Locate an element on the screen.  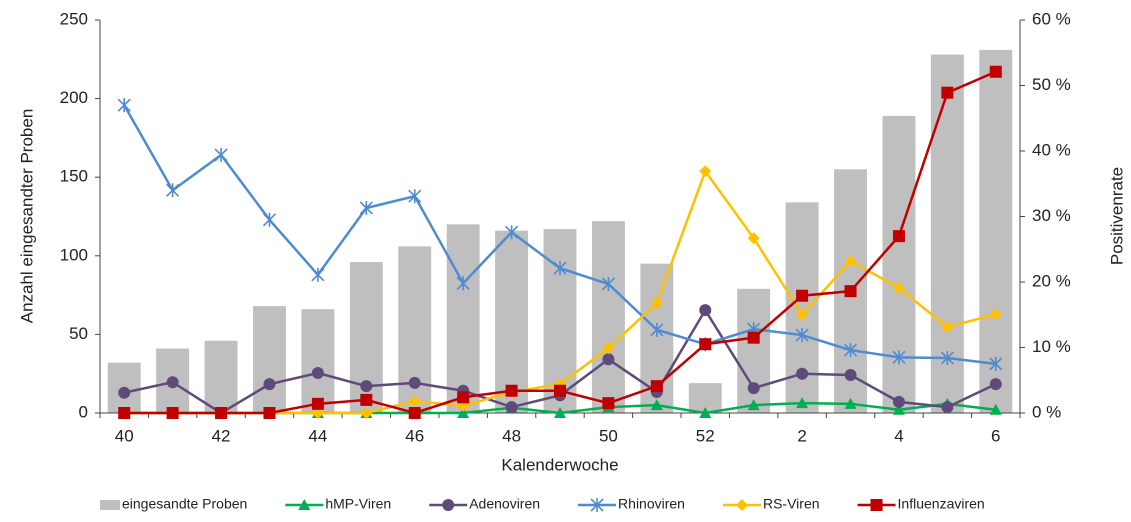
x-tick-label: 44 is located at coordinates (317, 435).